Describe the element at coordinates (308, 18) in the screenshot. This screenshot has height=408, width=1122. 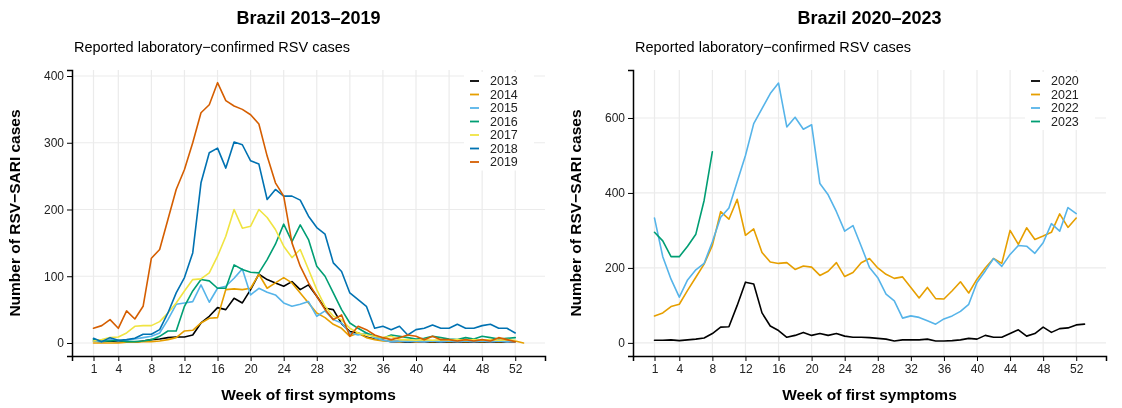
I see `chart-title: Brazil 2013–2019` at that location.